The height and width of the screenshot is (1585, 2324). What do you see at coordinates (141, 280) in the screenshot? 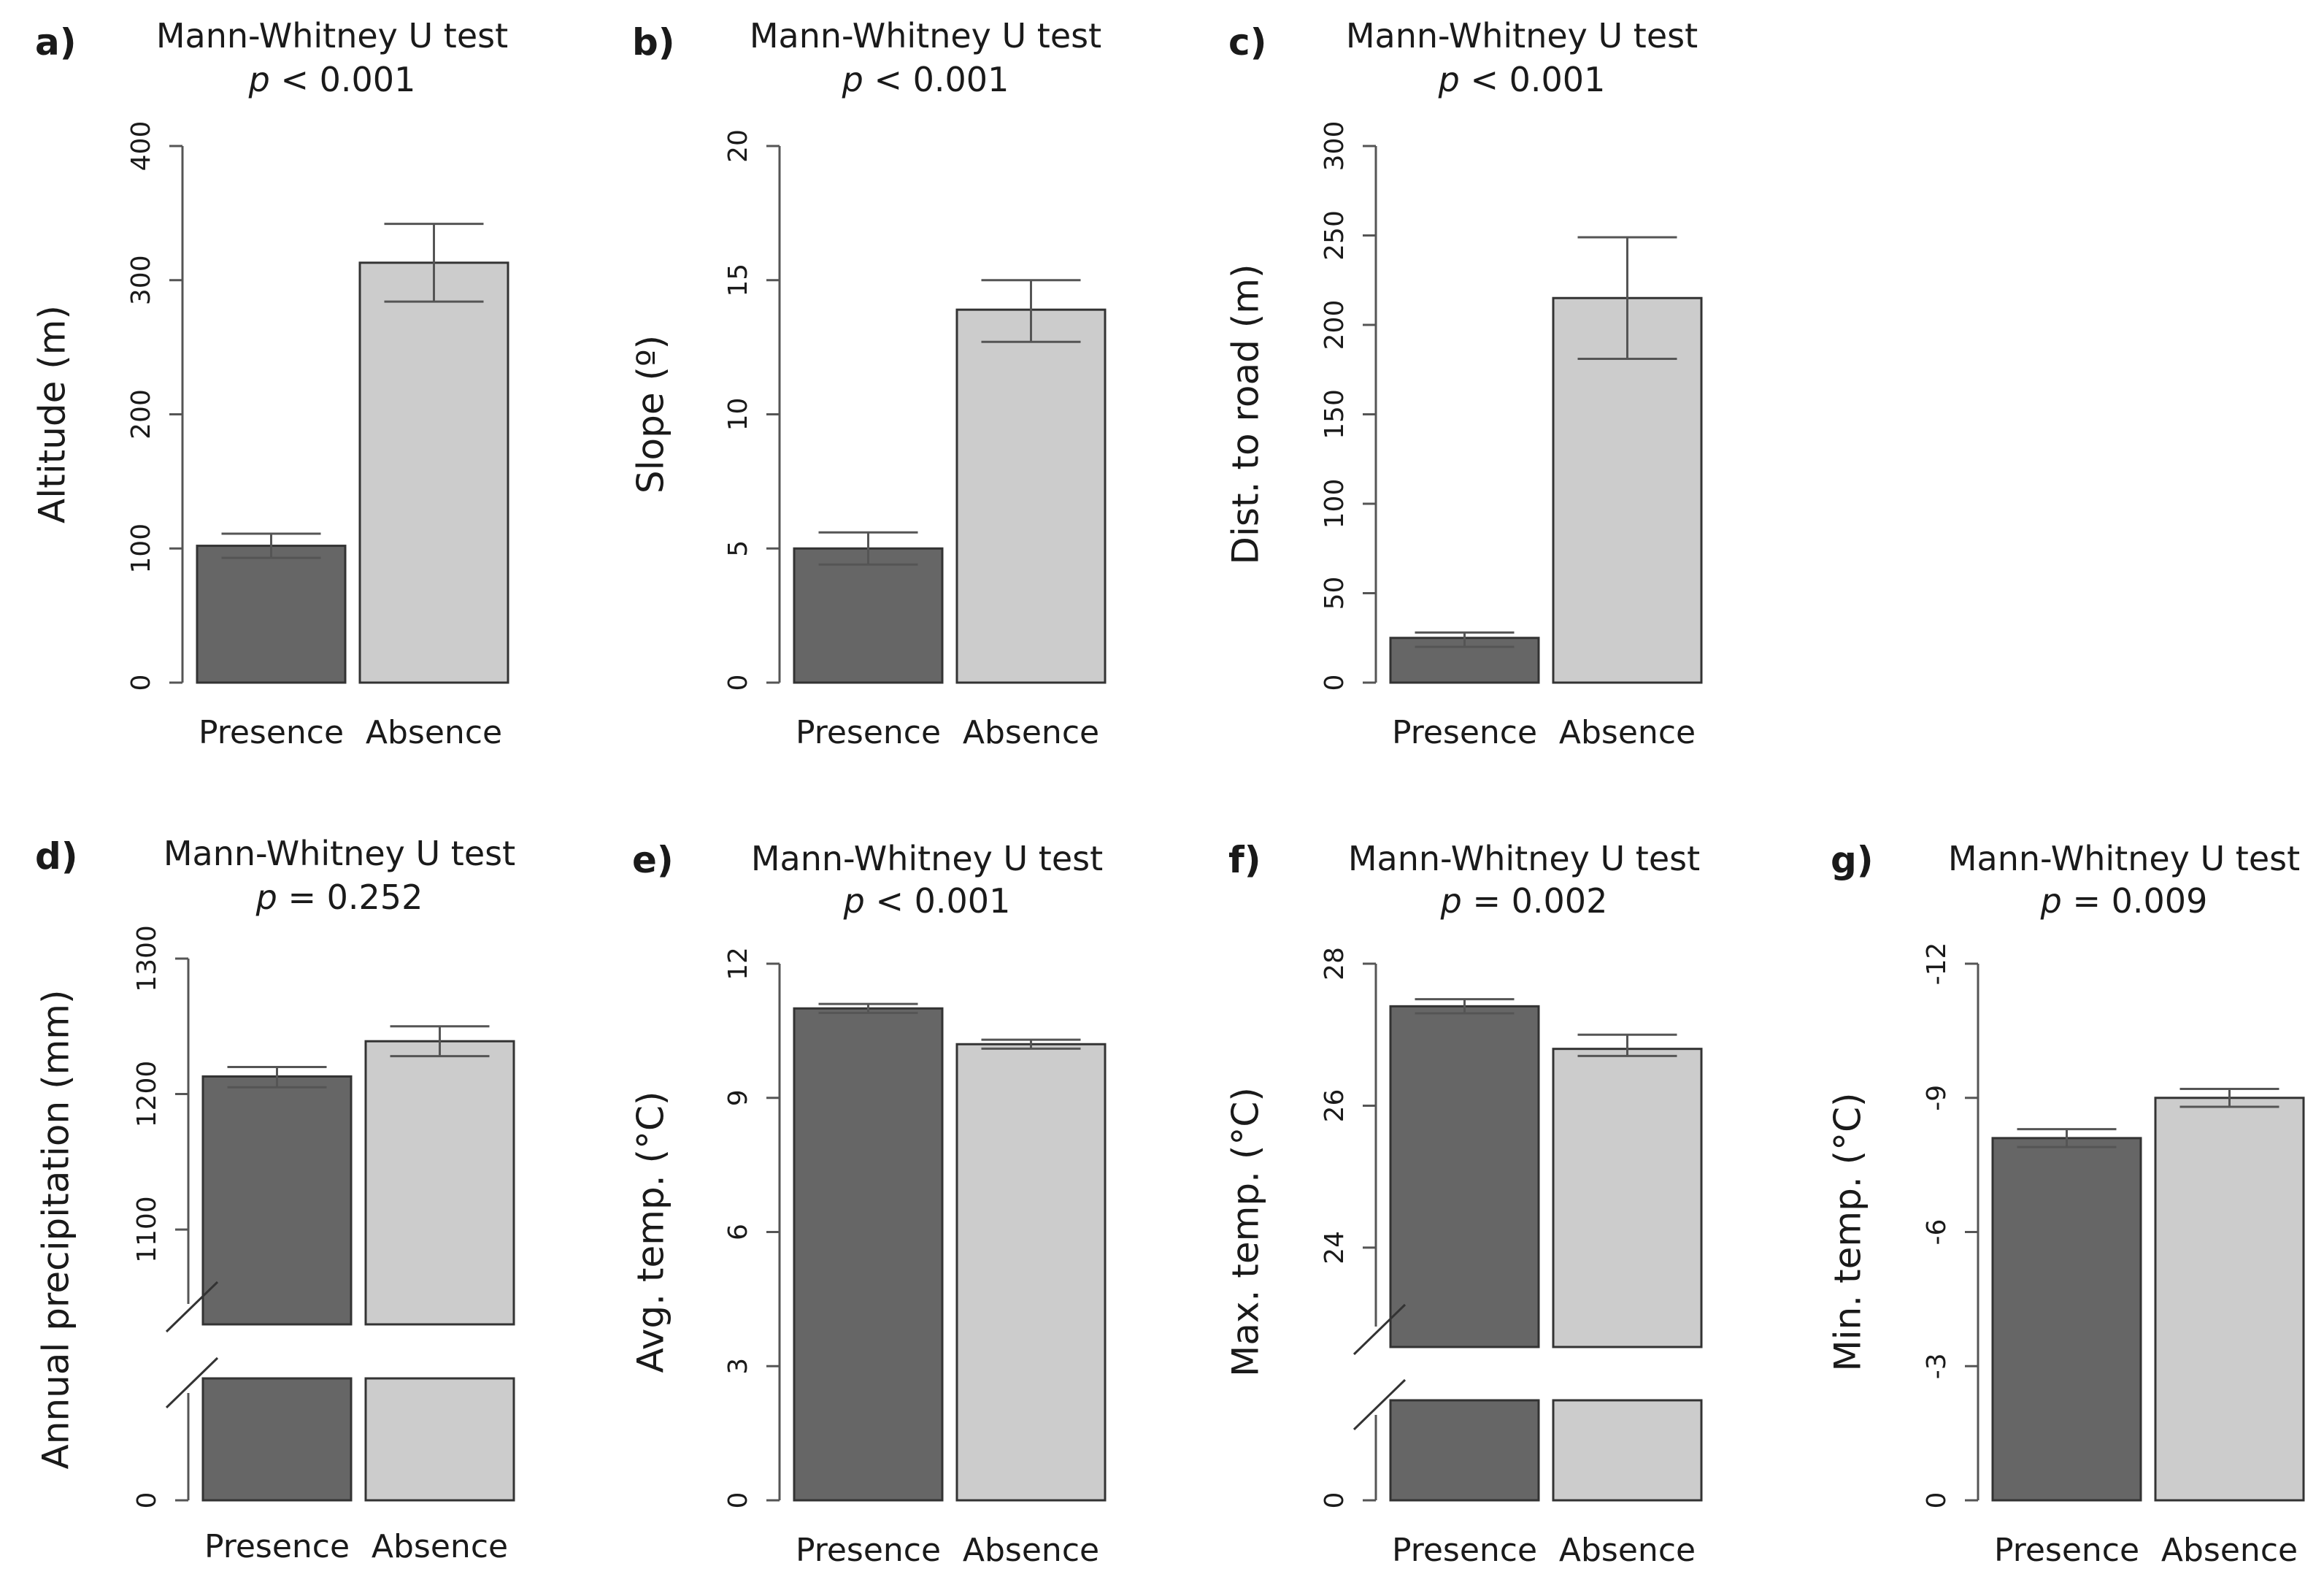
I see `y-tick-label: 300` at bounding box center [141, 280].